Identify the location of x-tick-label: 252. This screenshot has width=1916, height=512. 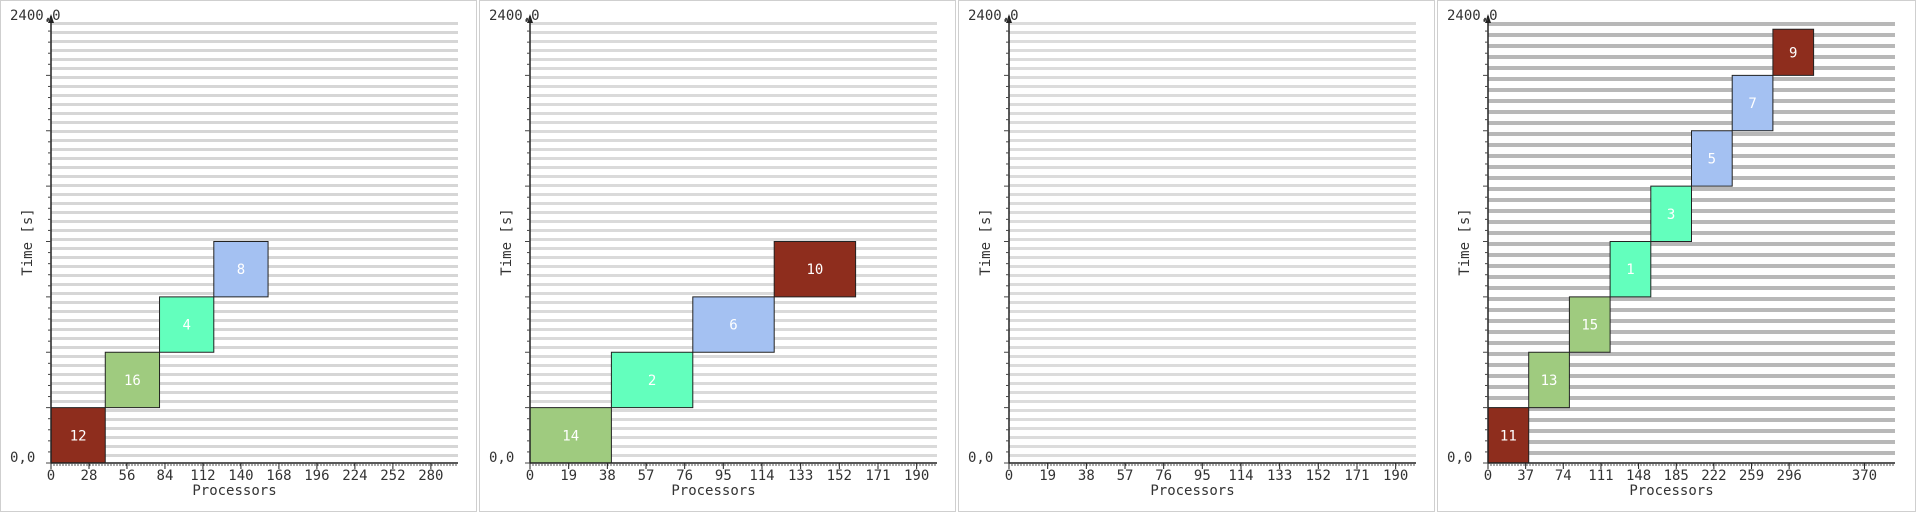
(392, 476).